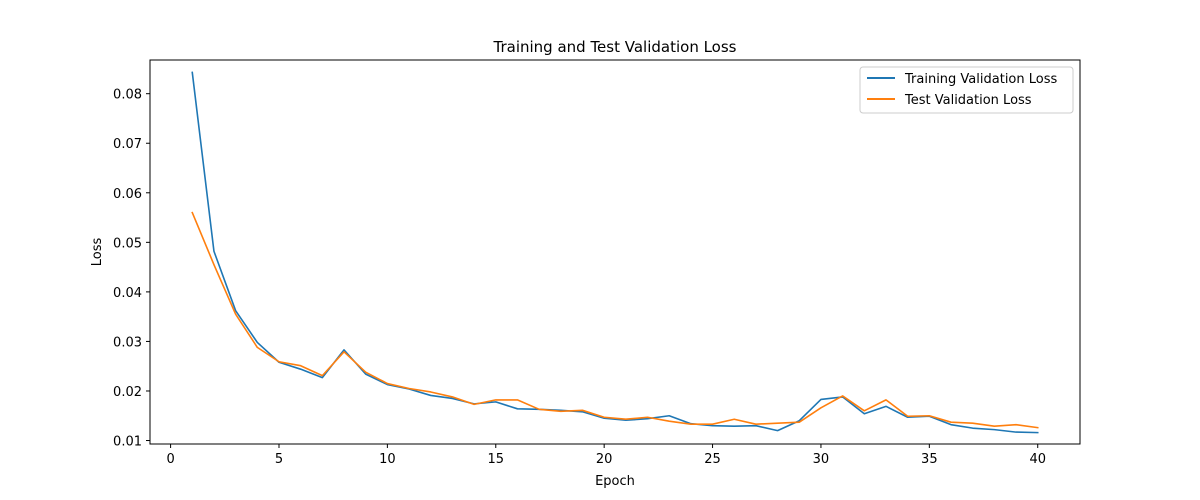 This screenshot has height=500, width=1200. Describe the element at coordinates (127, 392) in the screenshot. I see `y-tick-label: 0.02` at that location.